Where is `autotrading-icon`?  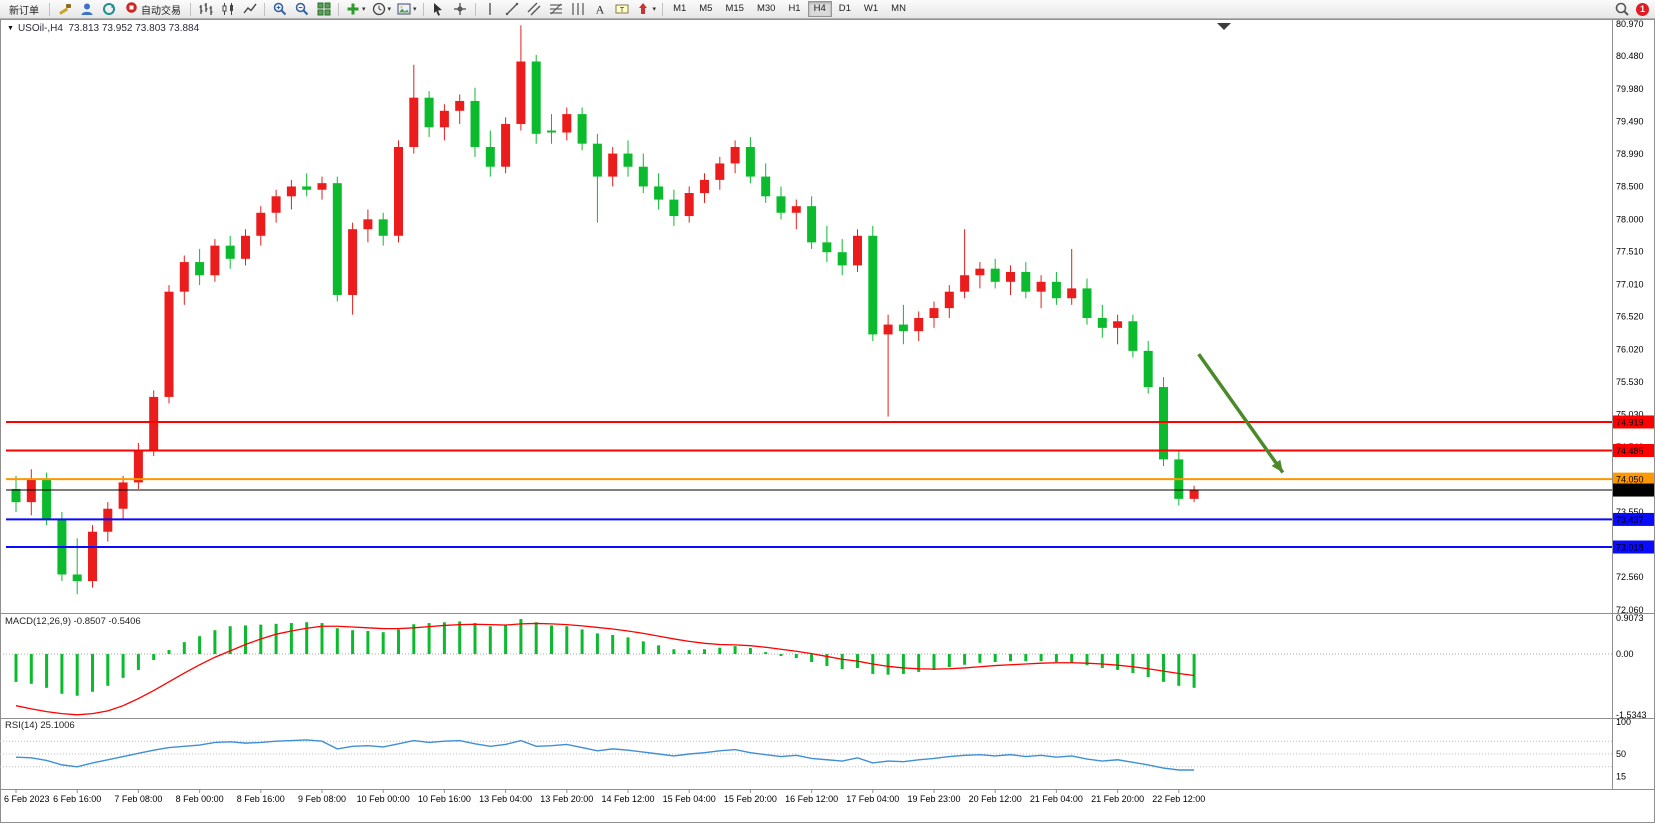 autotrading-icon is located at coordinates (131, 9).